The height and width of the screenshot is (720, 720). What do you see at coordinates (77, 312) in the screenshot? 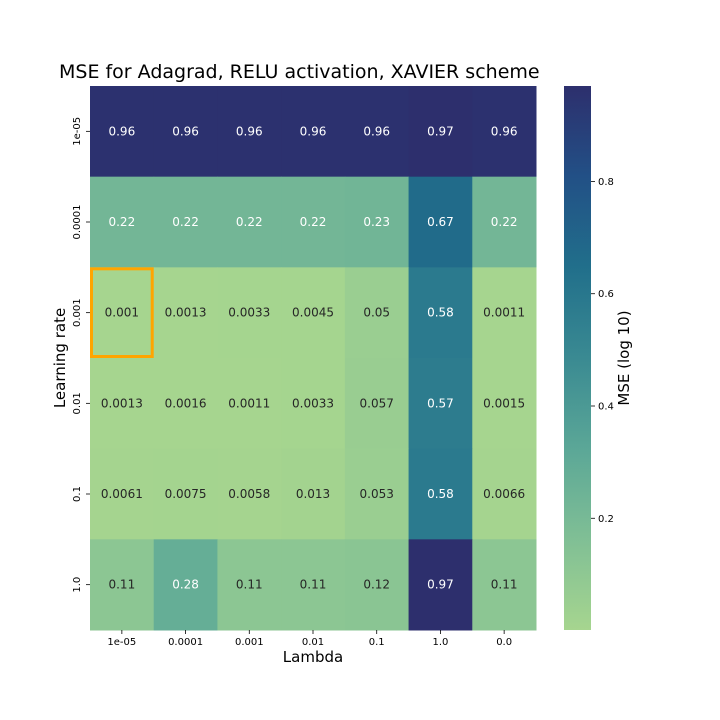
I see `y-tick-label: 0.001` at bounding box center [77, 312].